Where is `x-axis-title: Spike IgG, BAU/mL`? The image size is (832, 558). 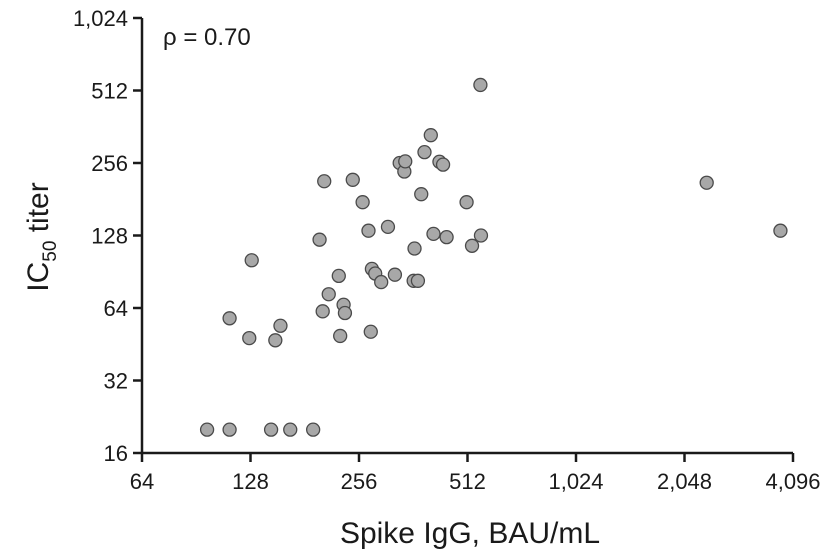
x-axis-title: Spike IgG, BAU/mL is located at coordinates (470, 533).